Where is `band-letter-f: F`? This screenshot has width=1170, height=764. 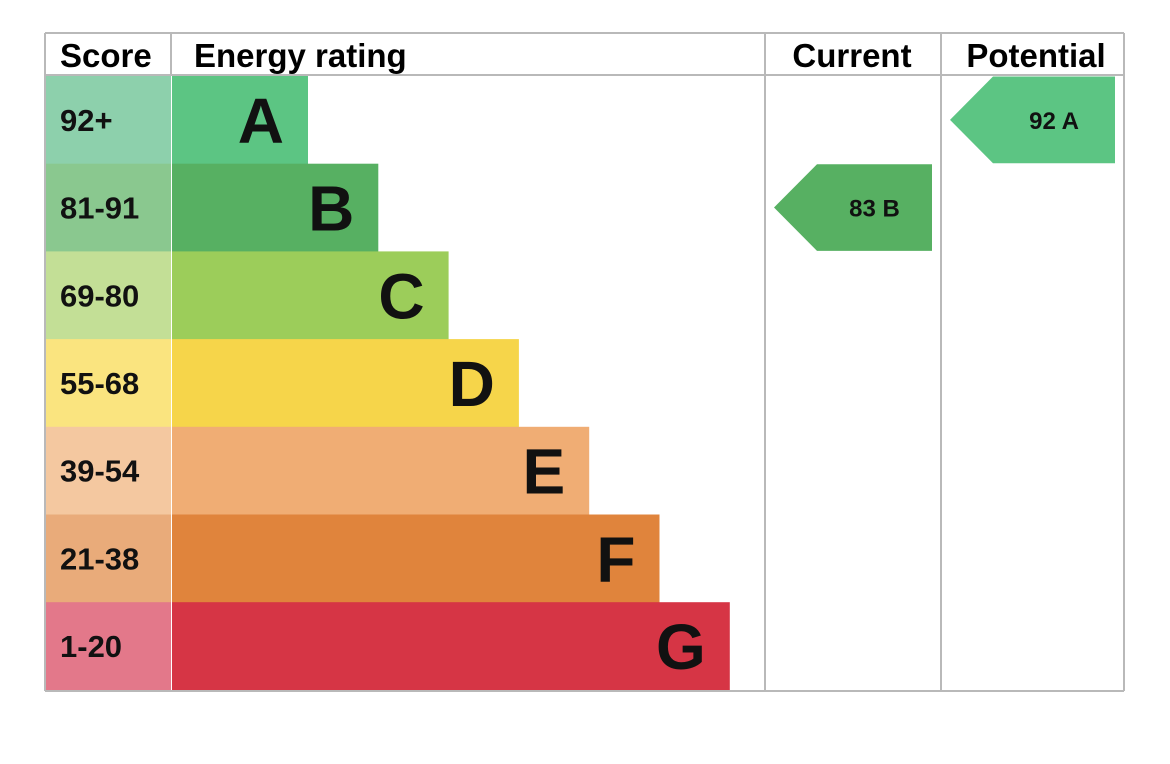 band-letter-f: F is located at coordinates (615, 559).